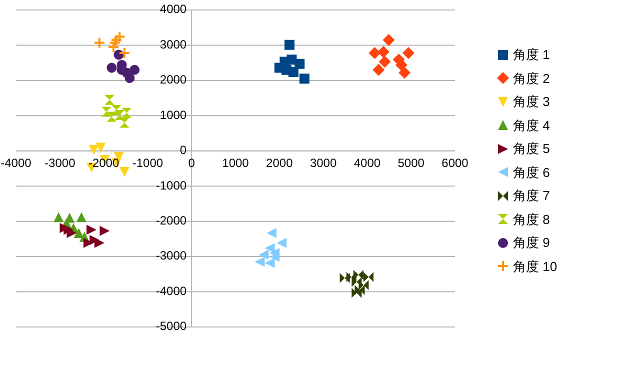 The width and height of the screenshot is (631, 375). Describe the element at coordinates (173, 9) in the screenshot. I see `y-tick-label: 4000` at that location.